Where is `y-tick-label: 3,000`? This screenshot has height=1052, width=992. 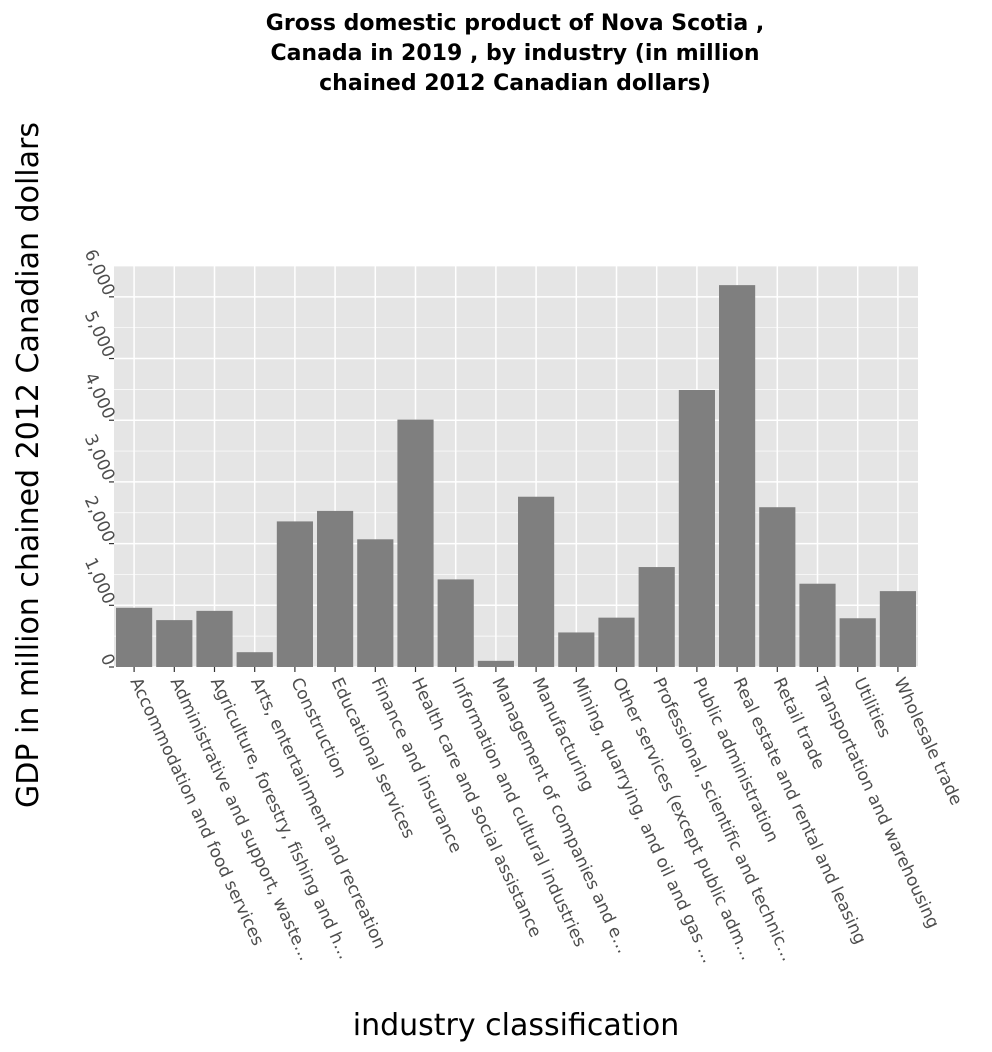 y-tick-label: 3,000 is located at coordinates (99, 457).